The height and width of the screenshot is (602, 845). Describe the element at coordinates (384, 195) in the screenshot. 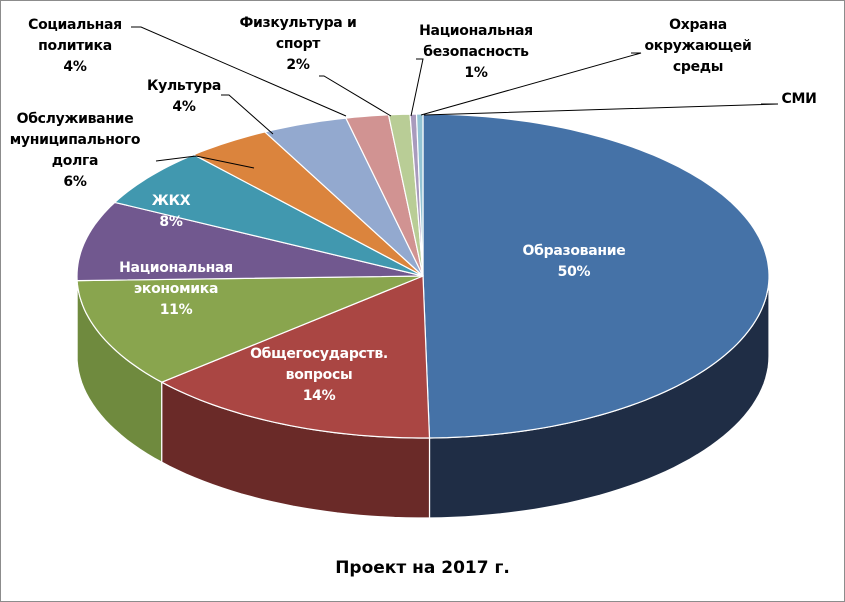

I see `pie-slice-физкультура-и-спорт` at that location.